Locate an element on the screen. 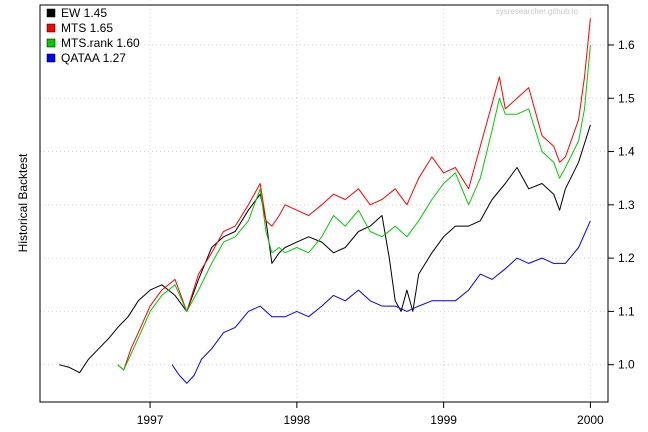  x-tick-label: 1997 is located at coordinates (150, 420).